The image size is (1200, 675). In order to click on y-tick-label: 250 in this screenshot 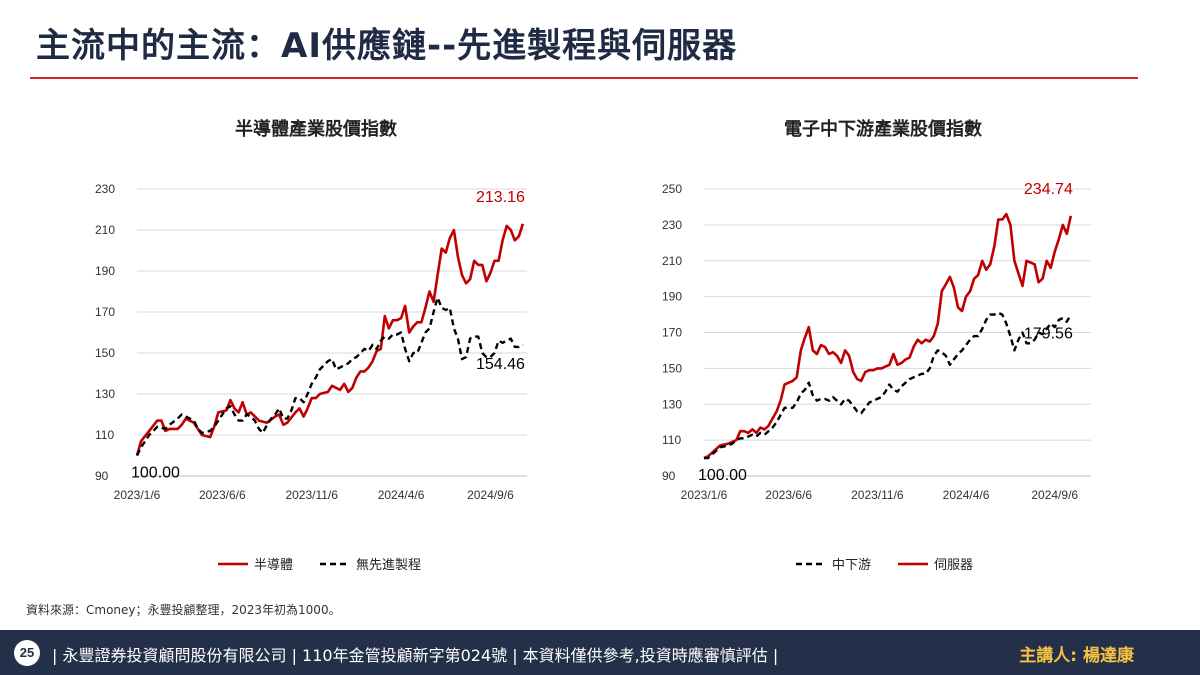, I will do `click(672, 189)`.